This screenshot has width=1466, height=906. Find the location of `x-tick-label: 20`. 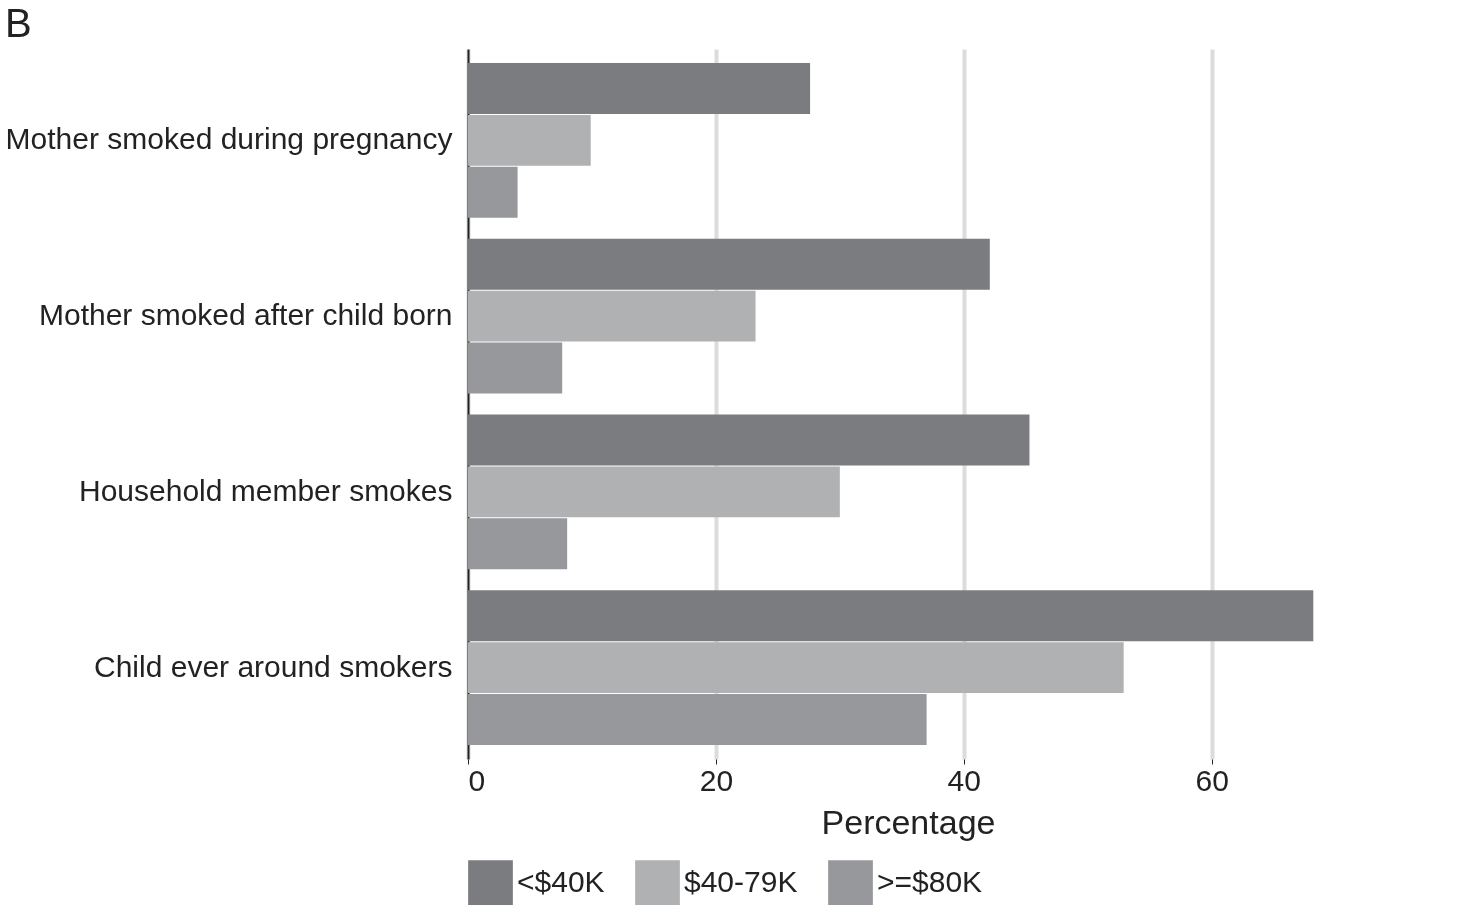

x-tick-label: 20 is located at coordinates (716, 780).